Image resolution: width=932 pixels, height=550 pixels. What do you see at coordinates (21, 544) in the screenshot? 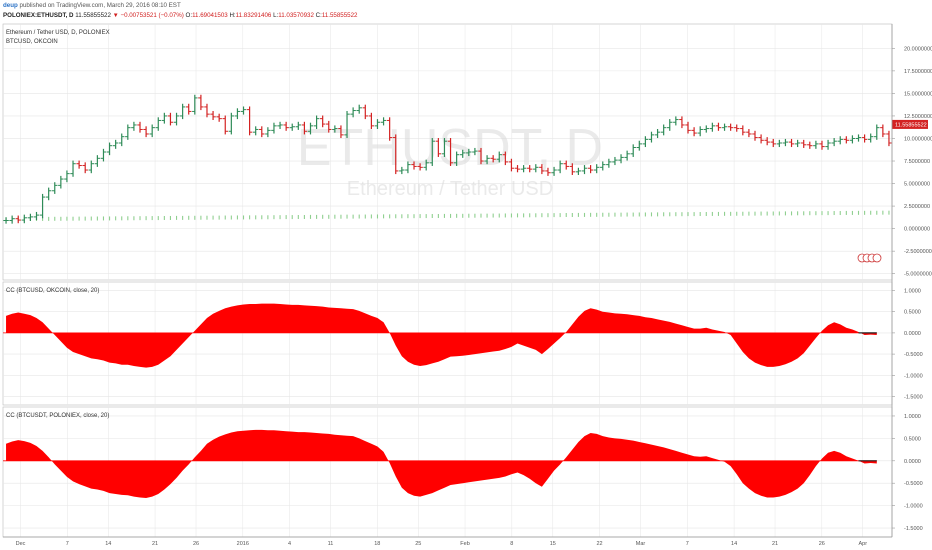
I see `x-tick-label: Dec` at bounding box center [21, 544].